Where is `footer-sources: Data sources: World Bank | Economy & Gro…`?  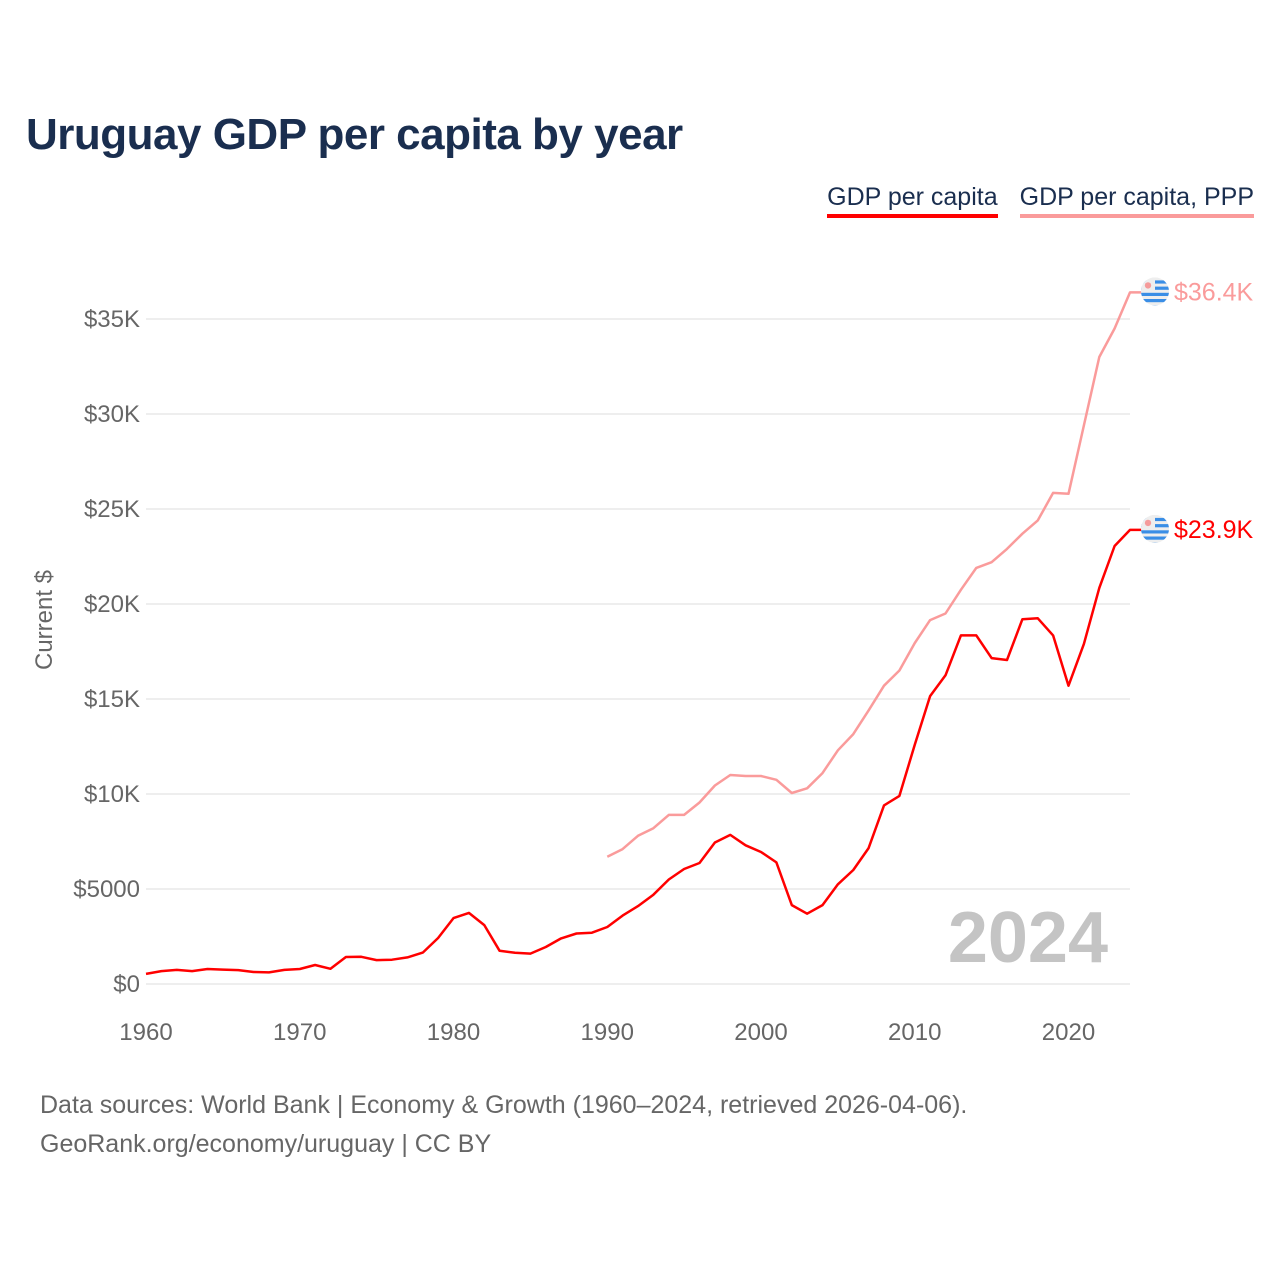
footer-sources: Data sources: World Bank | Economy & Gro… is located at coordinates (504, 1105).